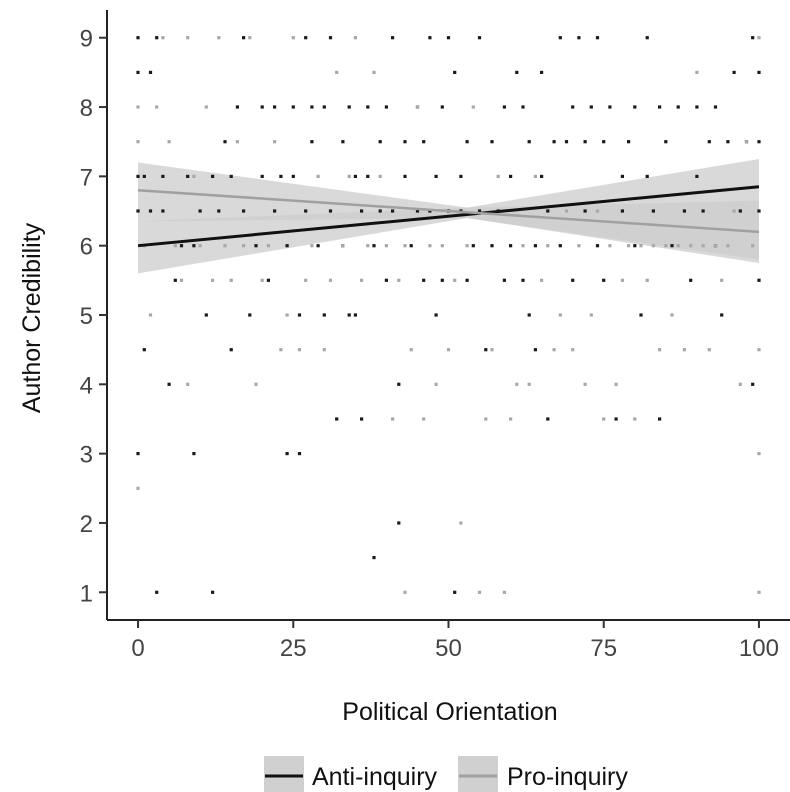 The width and height of the screenshot is (790, 792). I want to click on x-tick-label: 25, so click(293, 648).